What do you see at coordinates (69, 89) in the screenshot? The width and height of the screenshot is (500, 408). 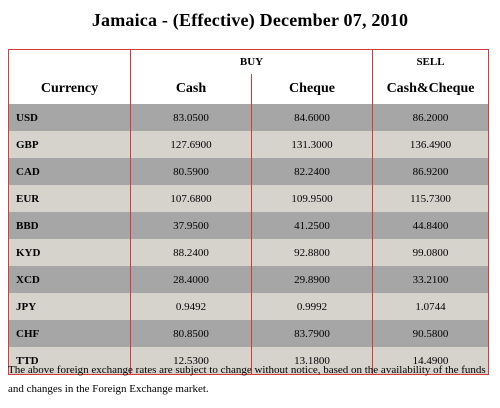 I see `column-header-currency: Currency` at bounding box center [69, 89].